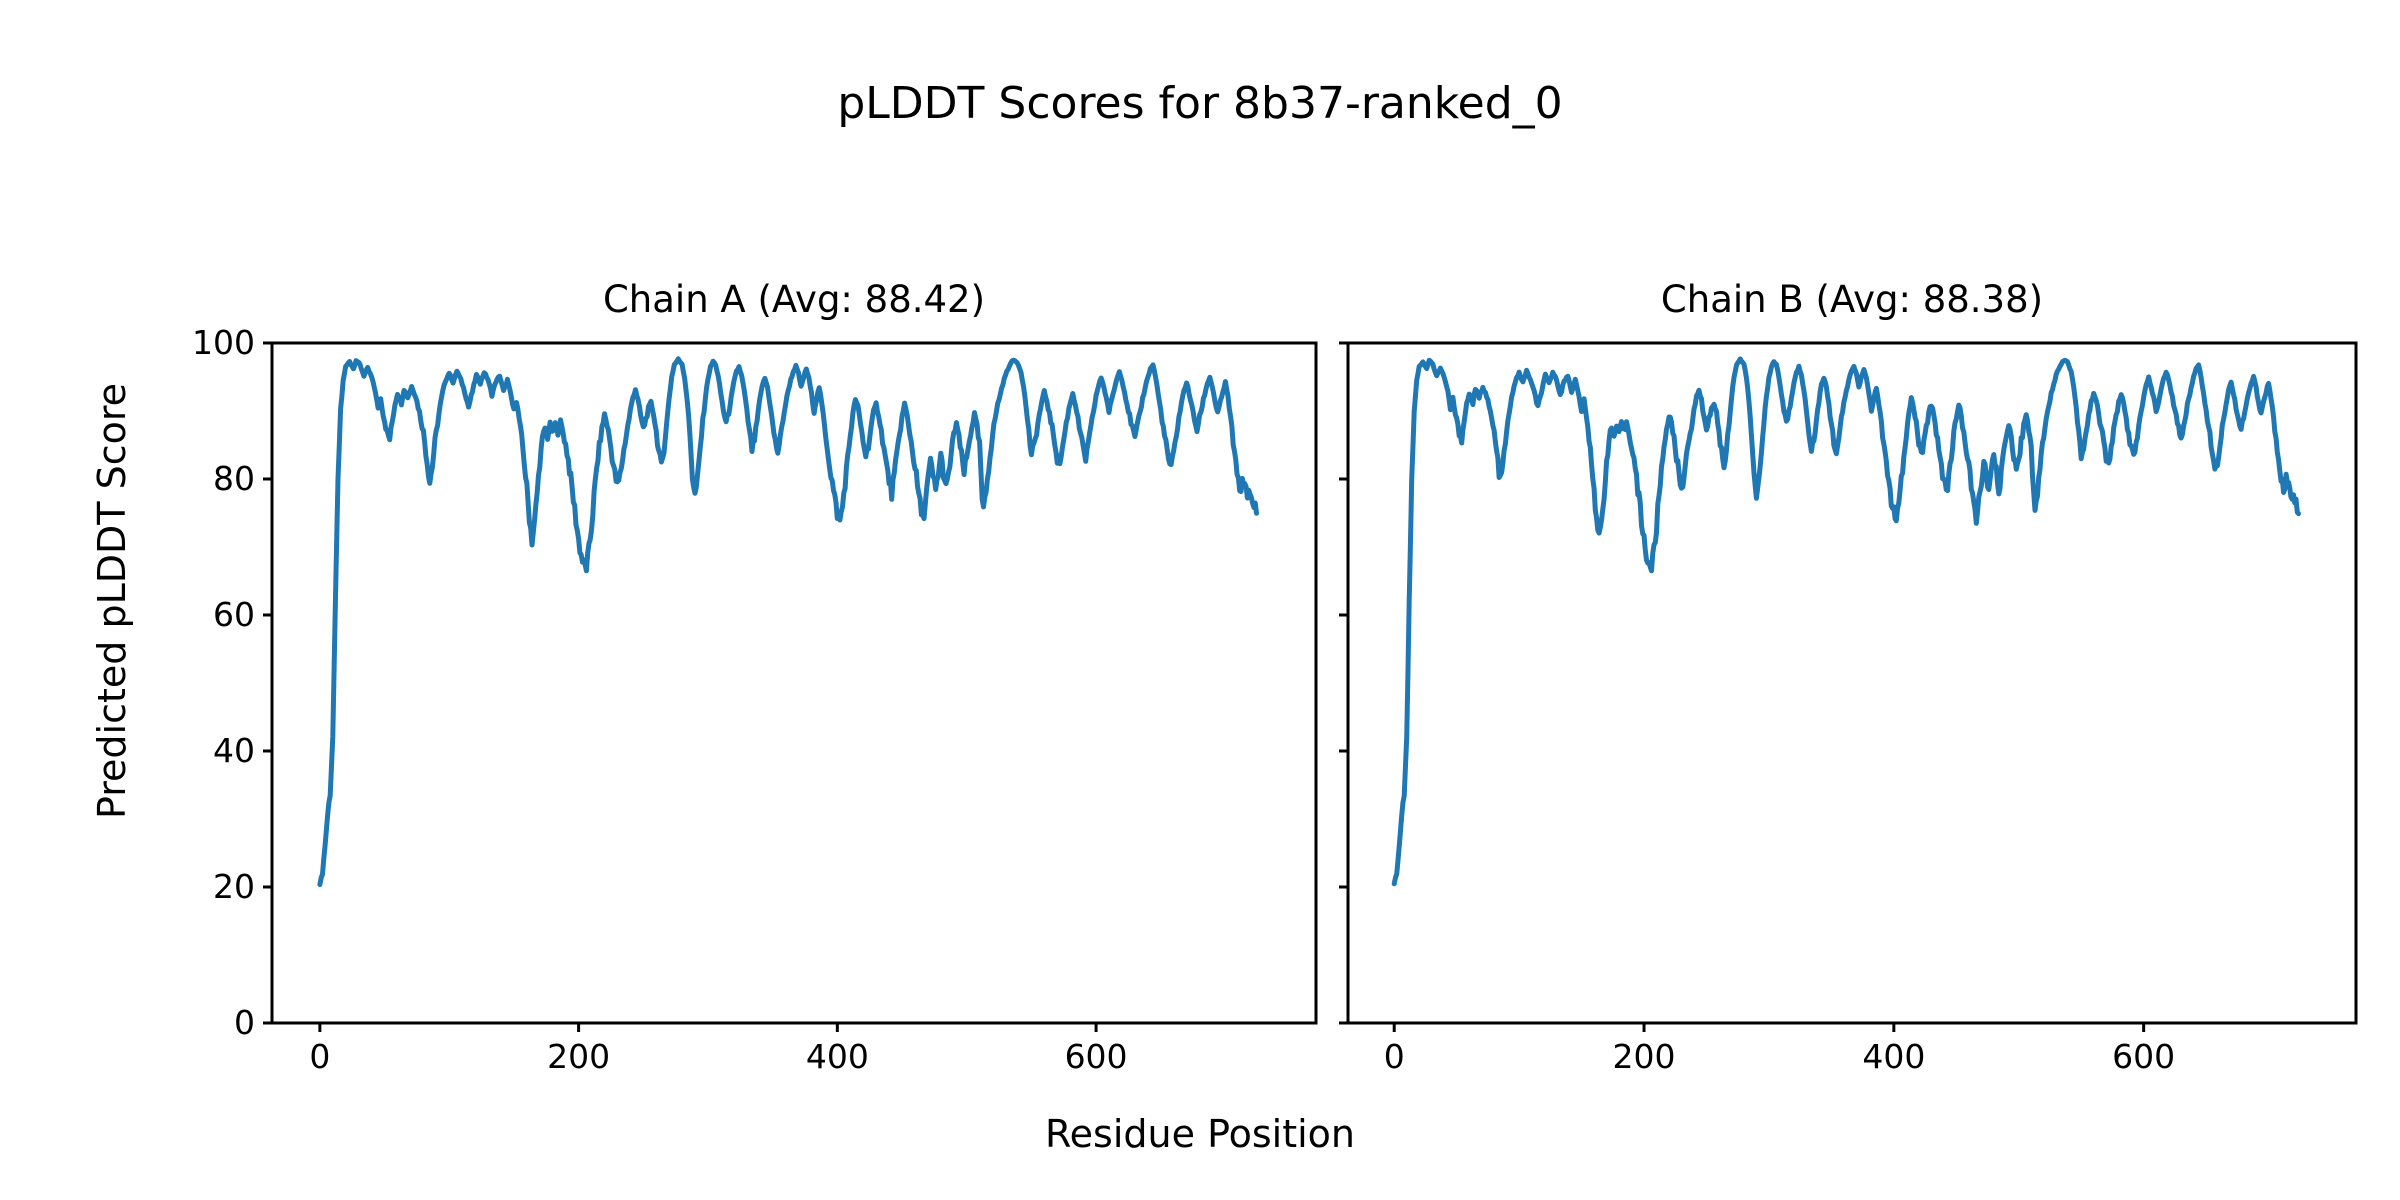  What do you see at coordinates (1200, 1134) in the screenshot?
I see `x-axis-label: Residue Position` at bounding box center [1200, 1134].